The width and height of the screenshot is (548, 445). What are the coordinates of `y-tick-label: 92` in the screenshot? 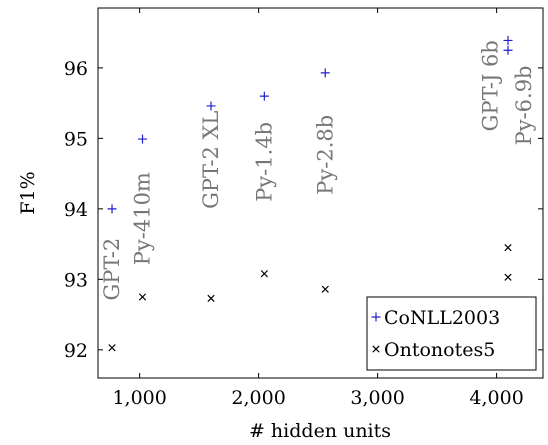 It's located at (76, 351).